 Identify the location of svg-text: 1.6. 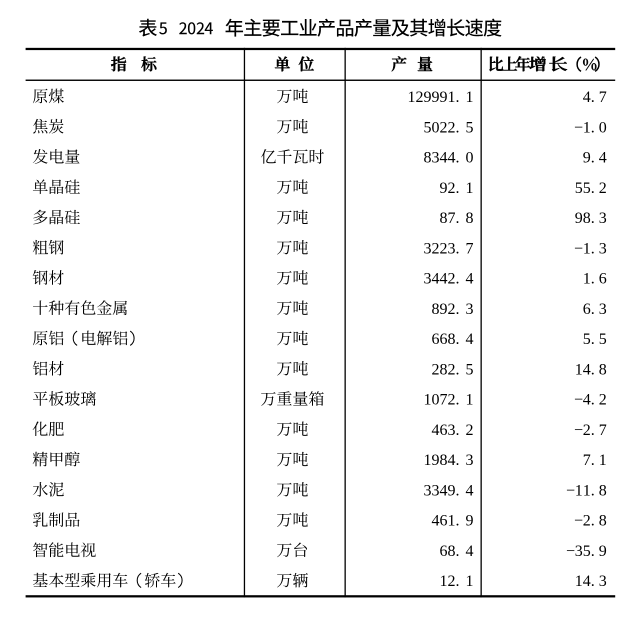
(595, 279).